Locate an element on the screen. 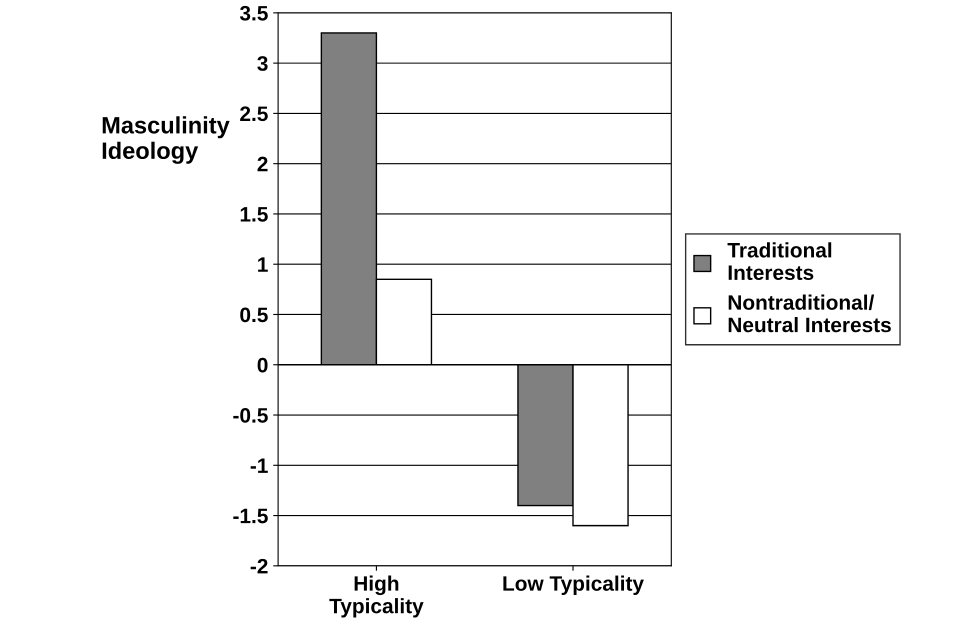 The height and width of the screenshot is (643, 959). y-axis-title: Masculinity Ideology is located at coordinates (166, 140).